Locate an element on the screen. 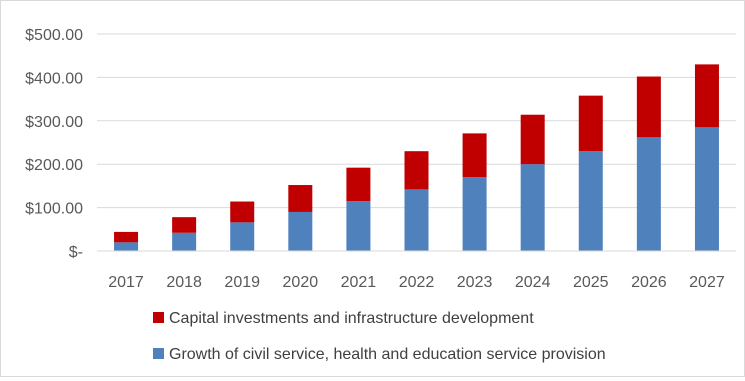  bar-segment-civil-service-2021 is located at coordinates (358, 226).